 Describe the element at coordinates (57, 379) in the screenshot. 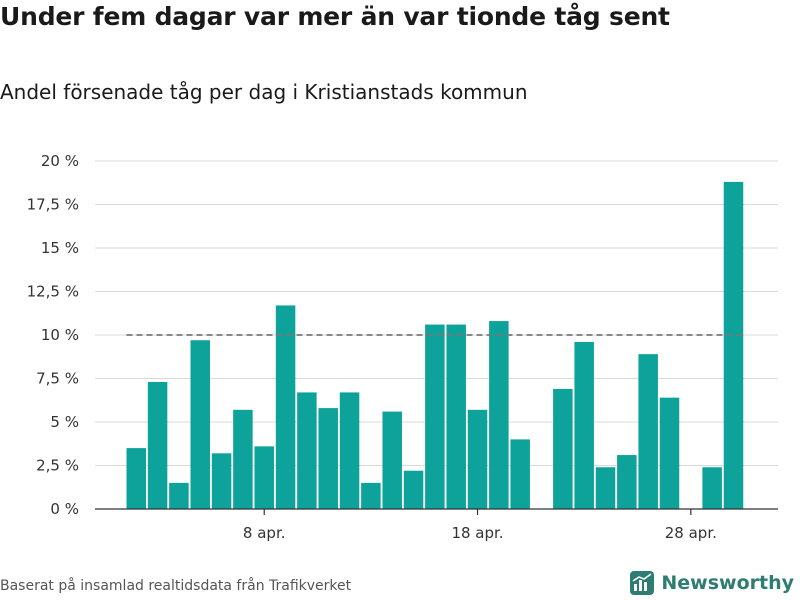

I see `y-tick-label: 7,5 %` at that location.